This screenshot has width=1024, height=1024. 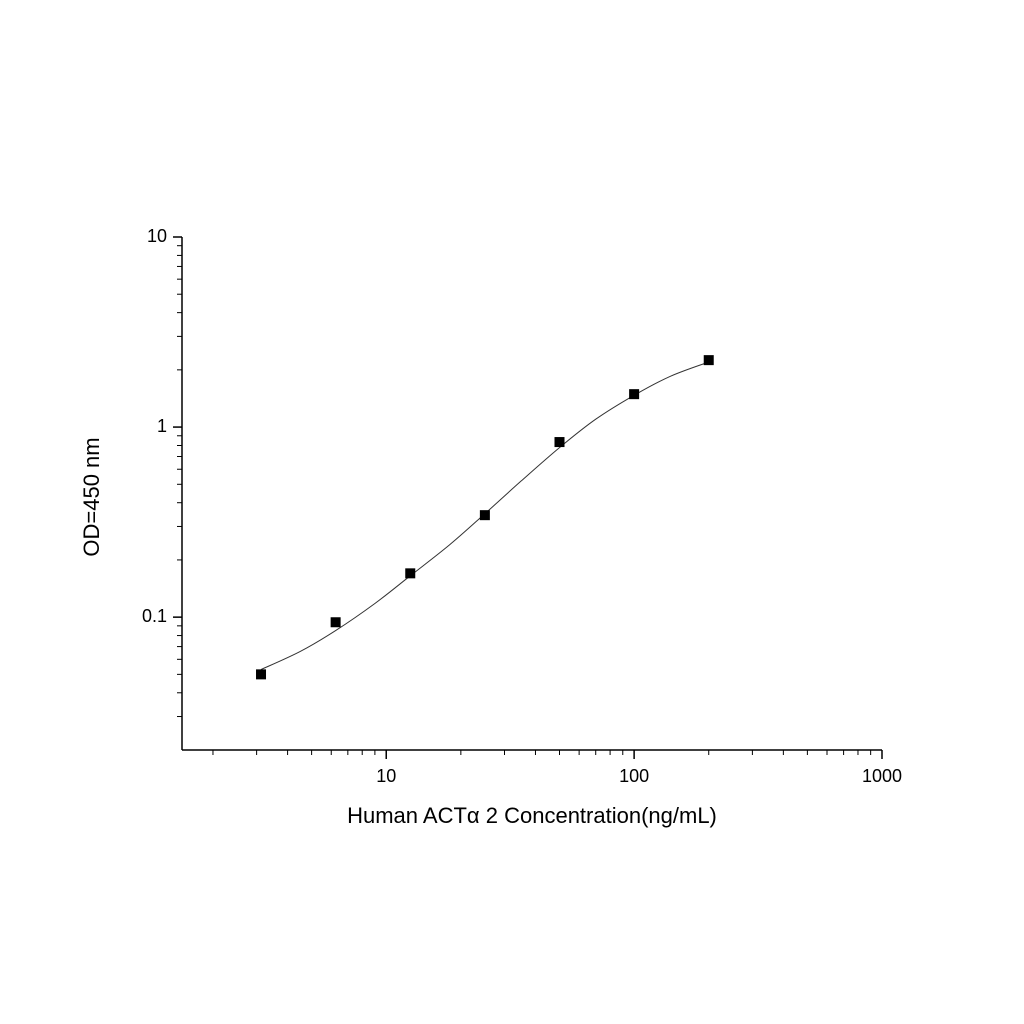 What do you see at coordinates (91, 496) in the screenshot?
I see `y-axis-title: OD=450 nm` at bounding box center [91, 496].